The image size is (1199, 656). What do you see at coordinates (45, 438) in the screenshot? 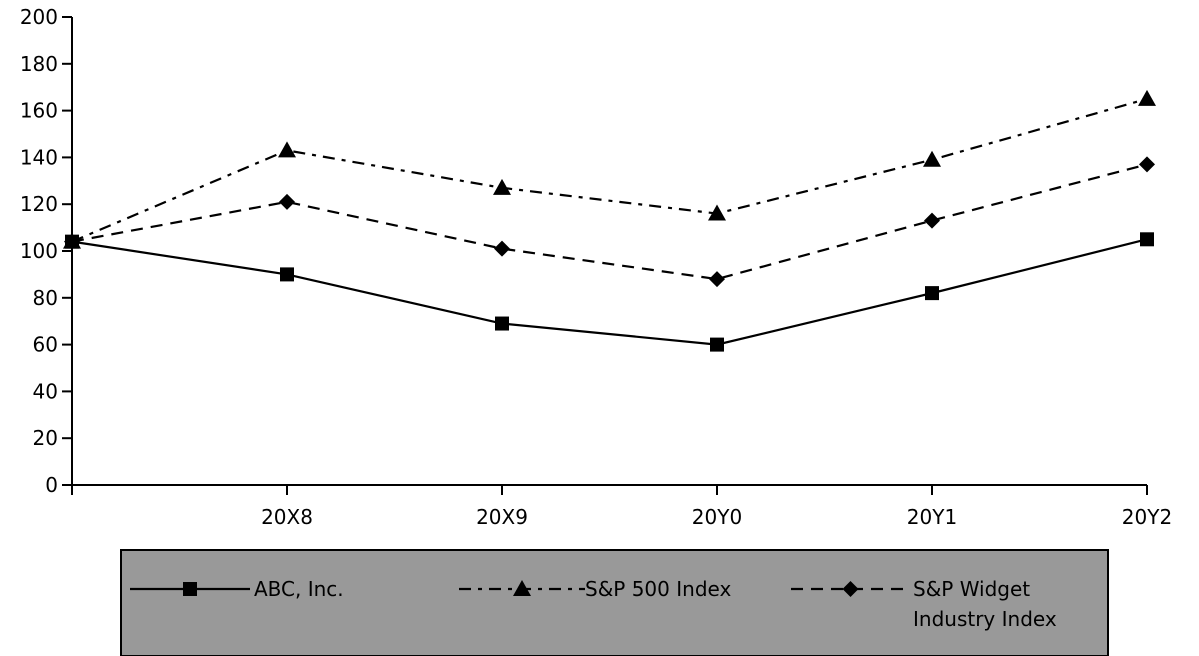
I see `y-tick-label: 20` at bounding box center [45, 438].